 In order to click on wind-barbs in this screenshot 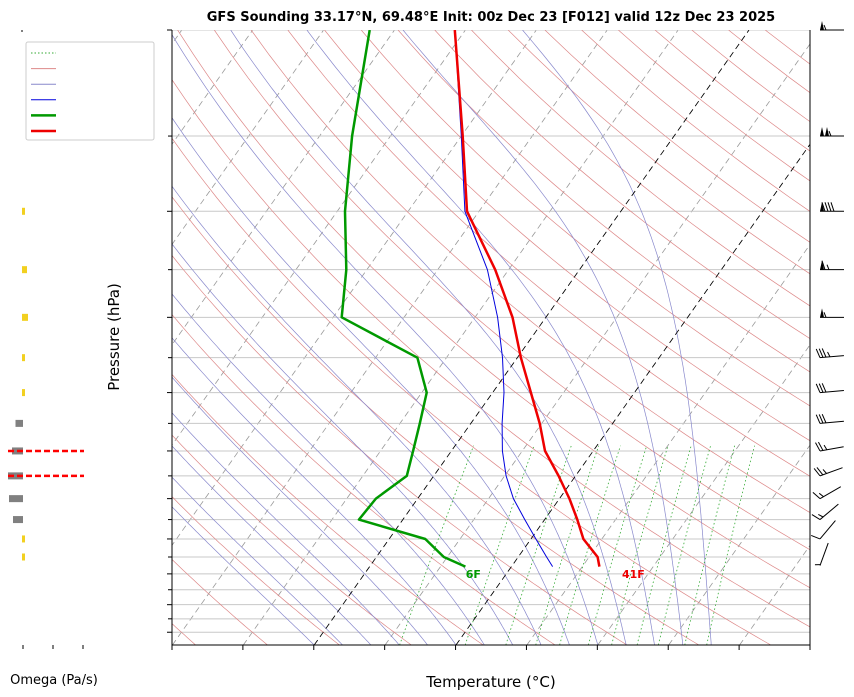, I will do `click(827, 293)`.